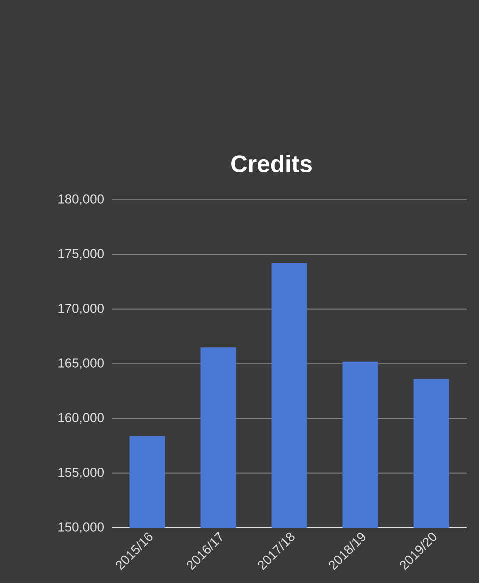 Image resolution: width=479 pixels, height=583 pixels. What do you see at coordinates (81, 418) in the screenshot?
I see `y-tick-label: 160,000` at bounding box center [81, 418].